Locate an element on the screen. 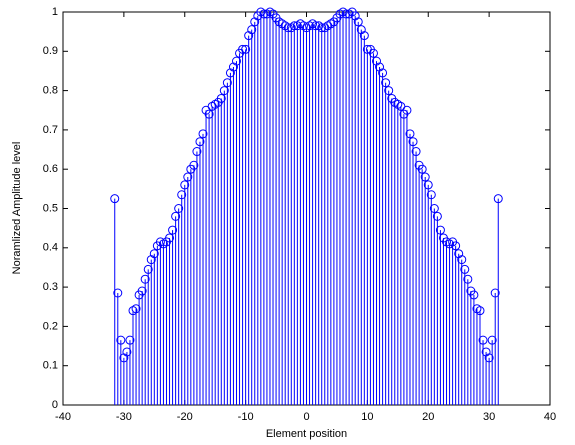 The height and width of the screenshot is (445, 575). x-tick-label: 20 is located at coordinates (428, 417).